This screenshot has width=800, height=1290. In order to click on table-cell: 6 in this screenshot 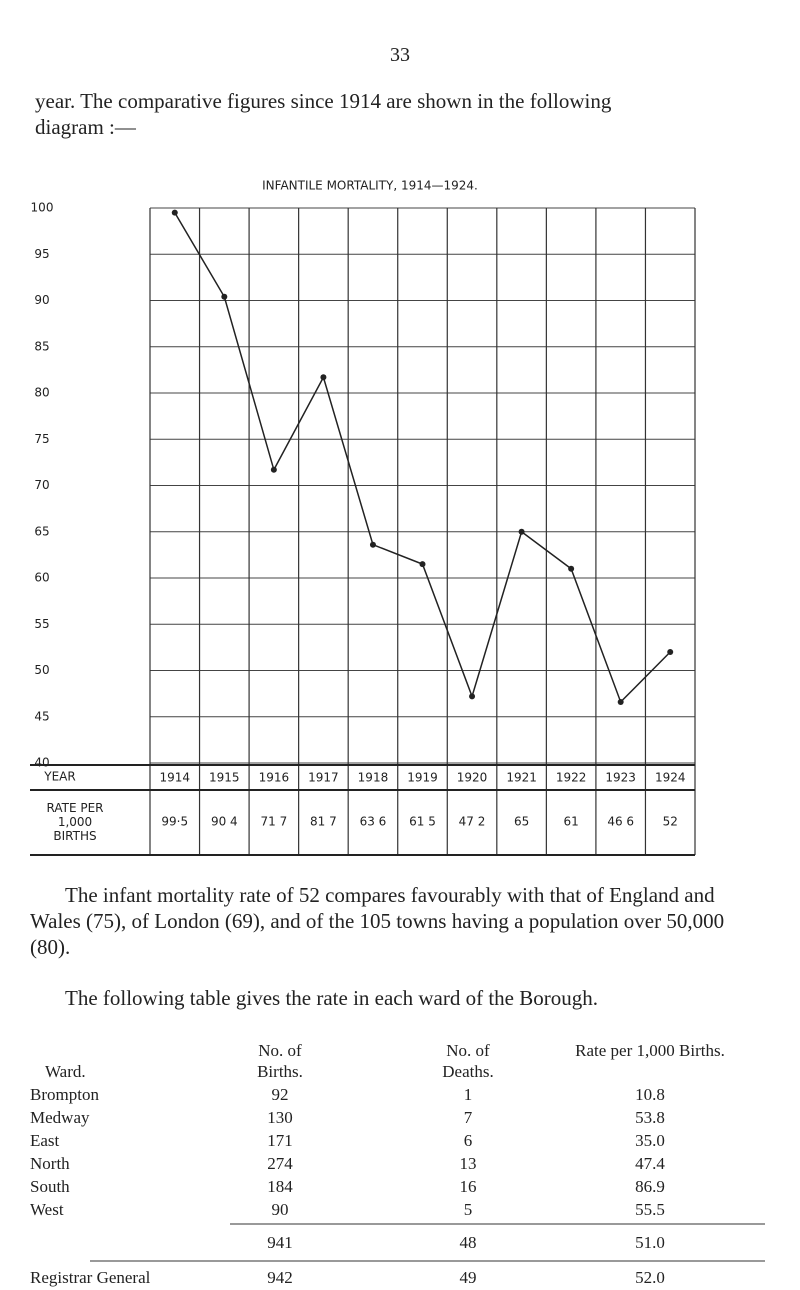, I will do `click(468, 1140)`.